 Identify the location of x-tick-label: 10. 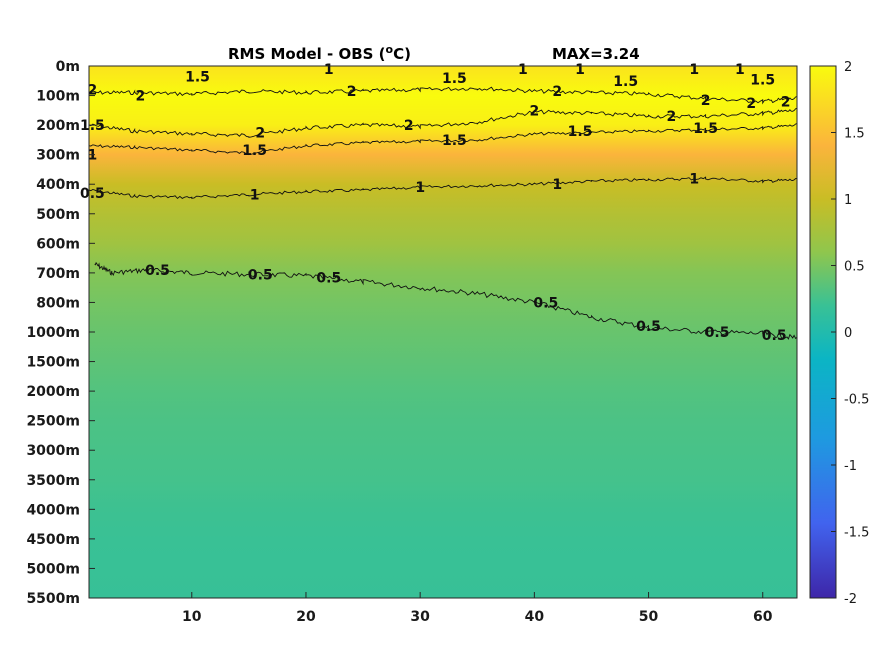
(192, 617).